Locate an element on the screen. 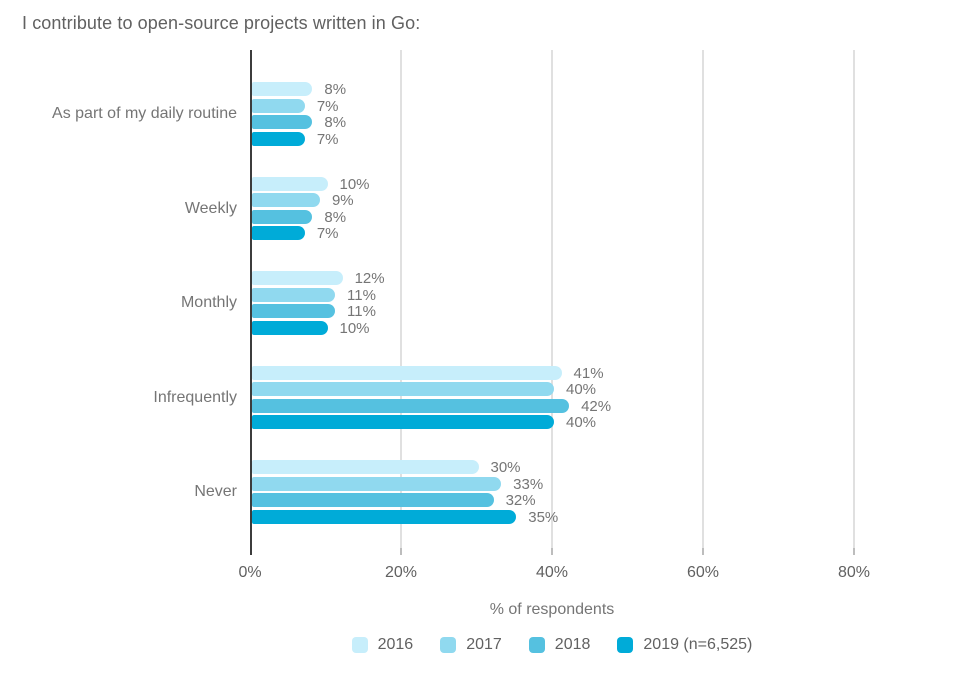 The width and height of the screenshot is (969, 689). bar-2019-n-6-525-infrequently is located at coordinates (403, 422).